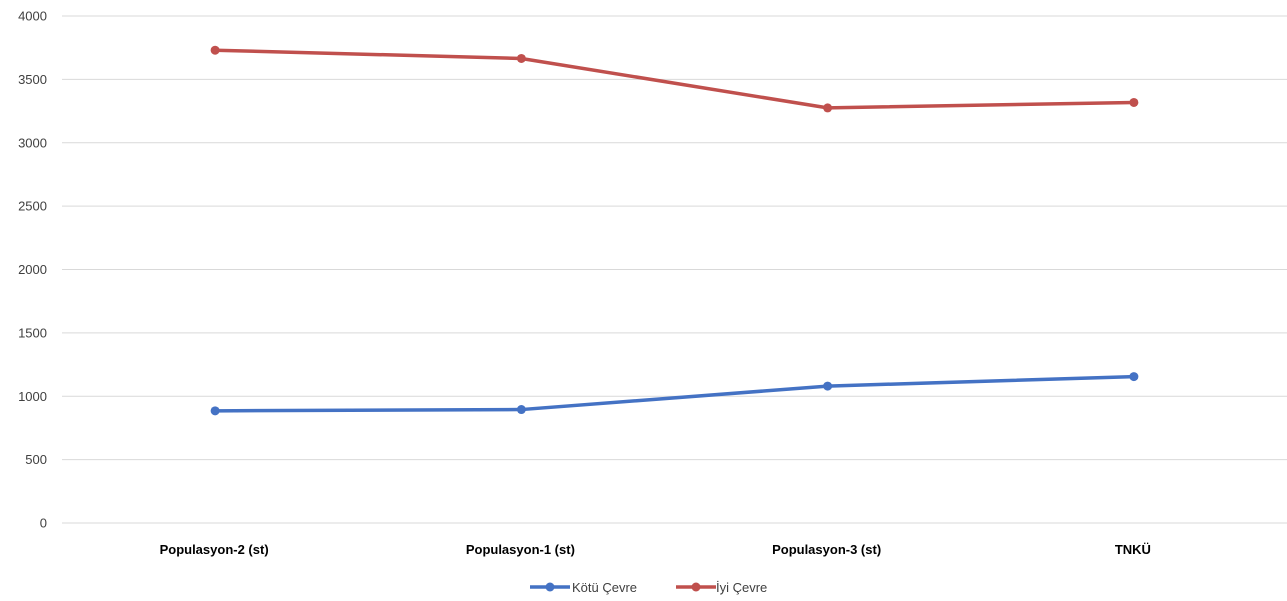  I want to click on y-tick-label: 2000, so click(32, 269).